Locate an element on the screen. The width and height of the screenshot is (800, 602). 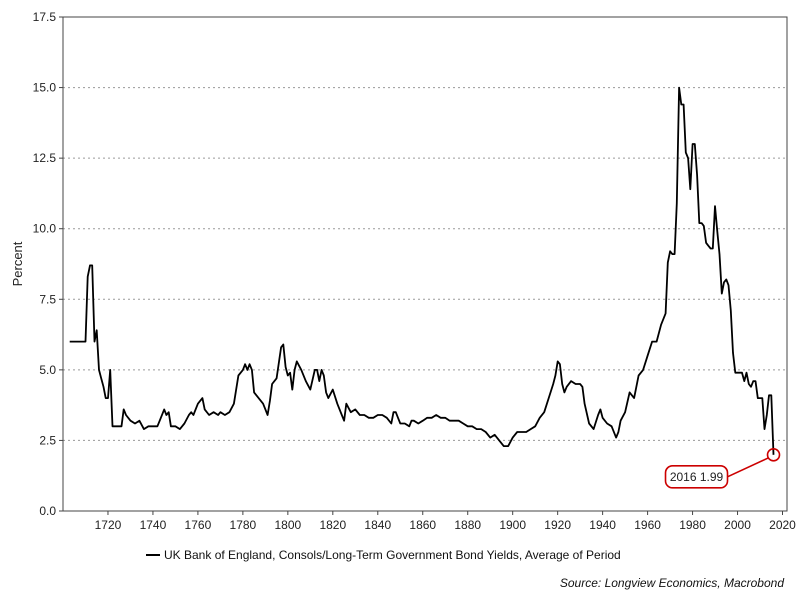
y-tick-label: 12.5 is located at coordinates (45, 158).